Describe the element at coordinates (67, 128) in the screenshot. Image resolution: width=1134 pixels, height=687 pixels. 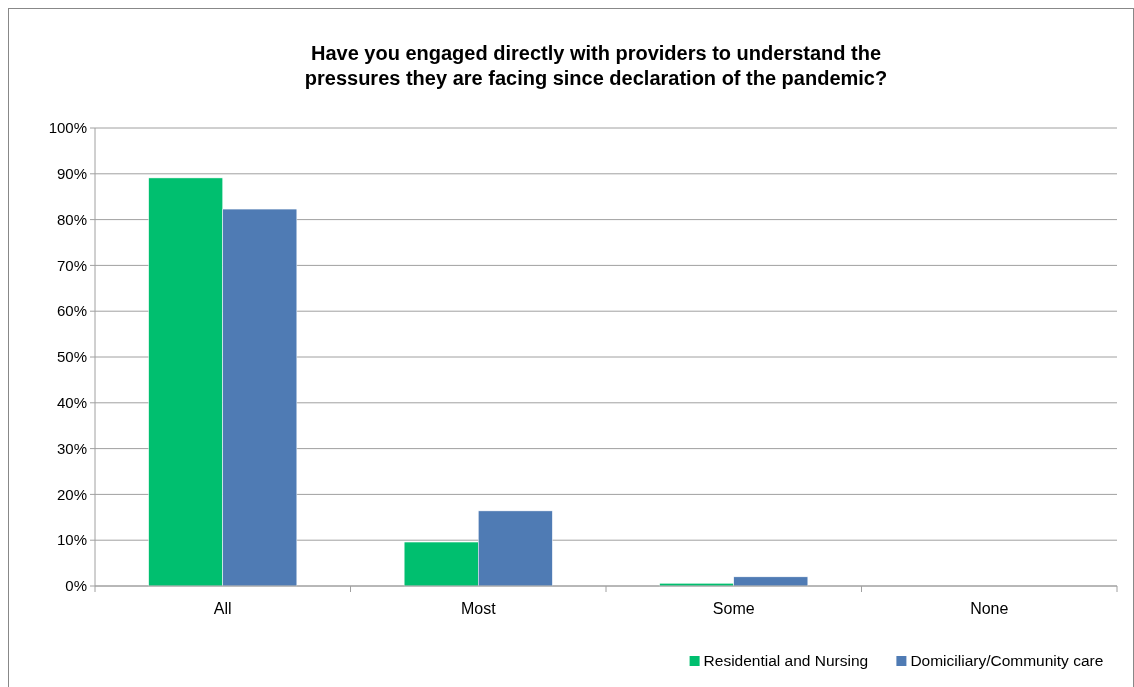
I see `y-tick-label: 100%` at that location.